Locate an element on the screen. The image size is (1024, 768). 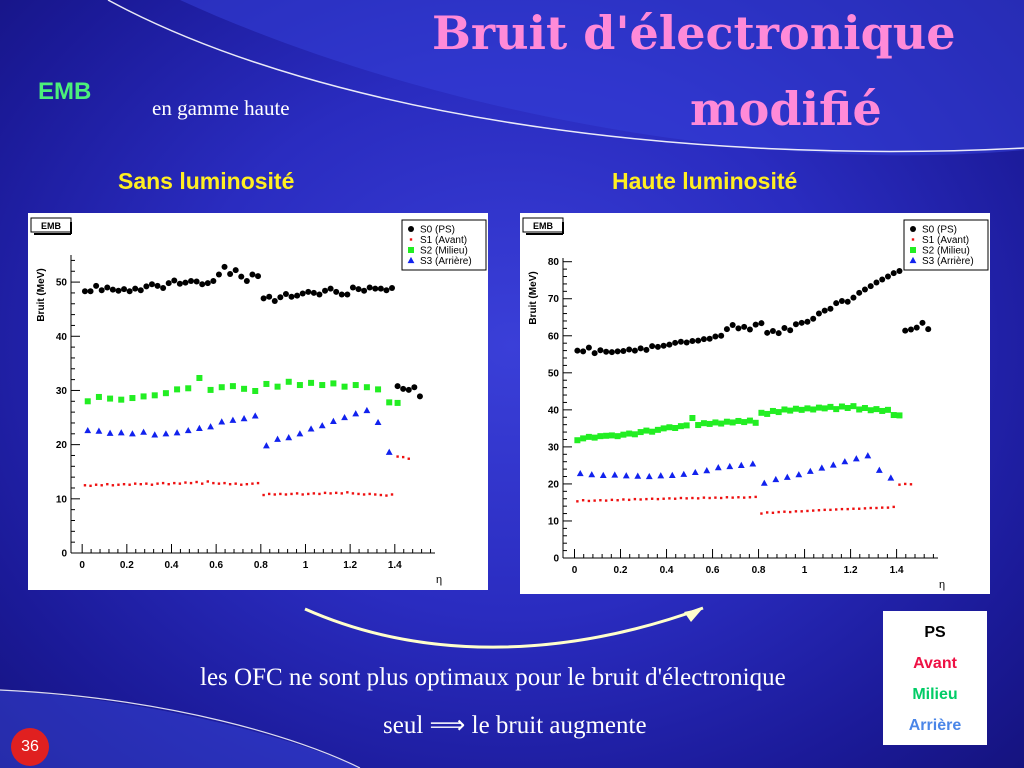
legend-avant: Avant is located at coordinates (935, 663).